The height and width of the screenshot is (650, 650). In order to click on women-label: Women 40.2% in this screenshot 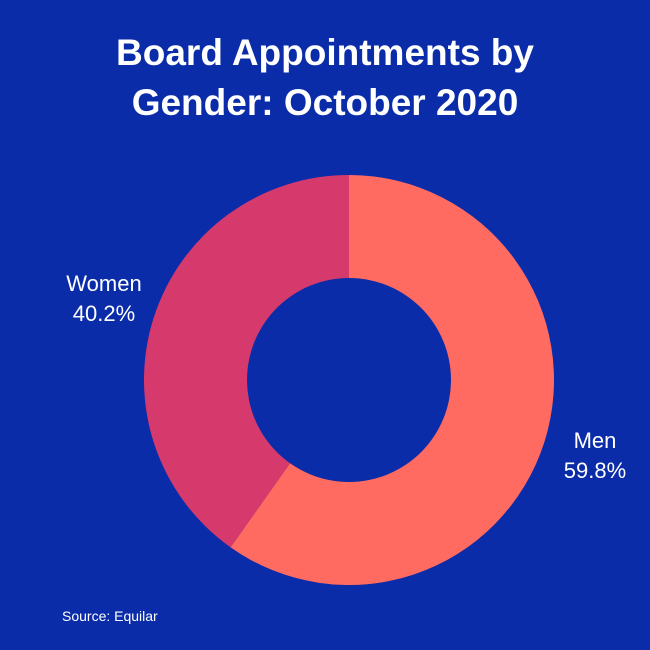, I will do `click(104, 299)`.